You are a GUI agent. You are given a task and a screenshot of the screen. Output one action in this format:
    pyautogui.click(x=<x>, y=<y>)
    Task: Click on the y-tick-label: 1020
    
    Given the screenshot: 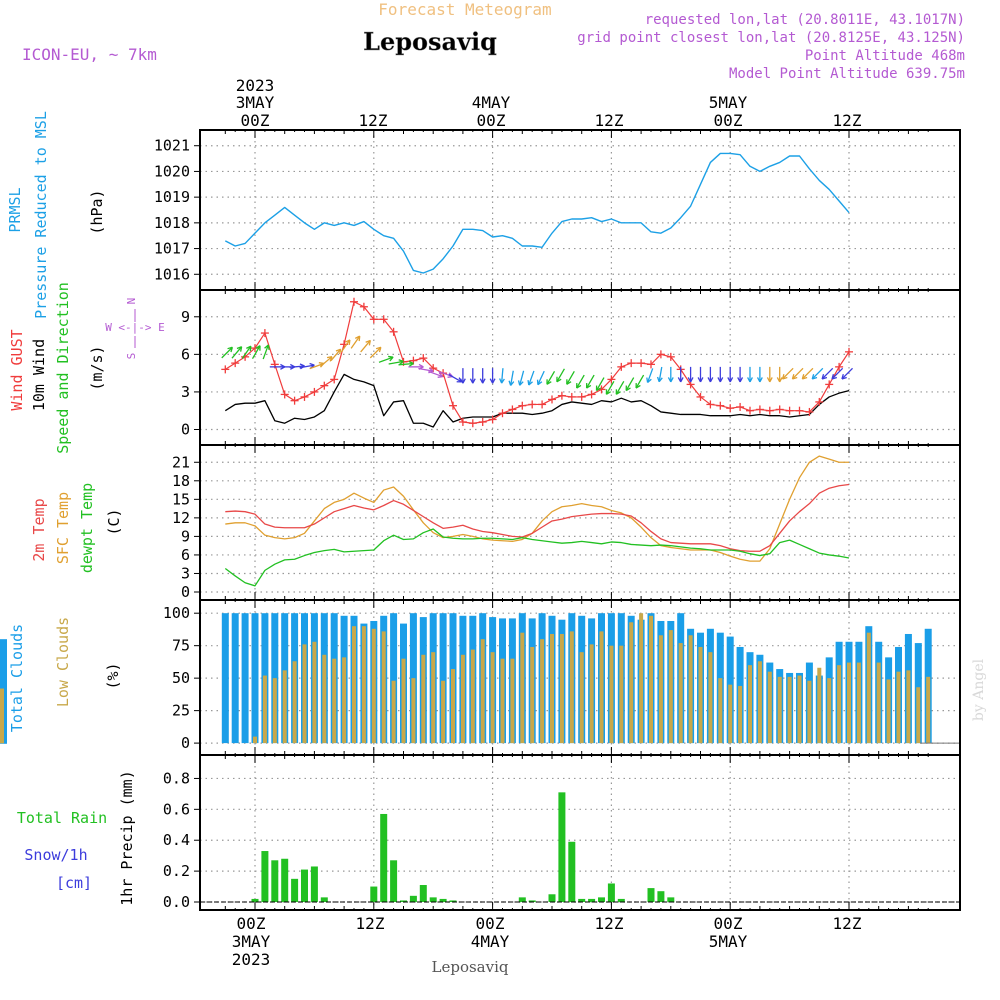 What is the action you would take?
    pyautogui.click(x=172, y=171)
    